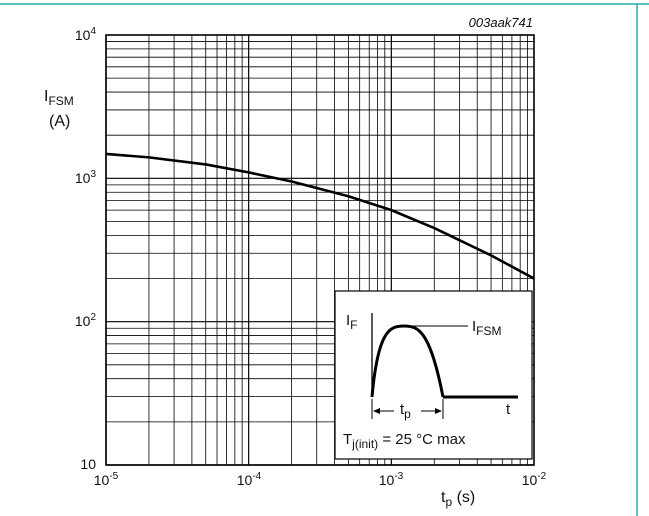 This screenshot has height=516, width=649. Describe the element at coordinates (534, 479) in the screenshot. I see `x-tick-label-10e-2: 10⁻²` at that location.